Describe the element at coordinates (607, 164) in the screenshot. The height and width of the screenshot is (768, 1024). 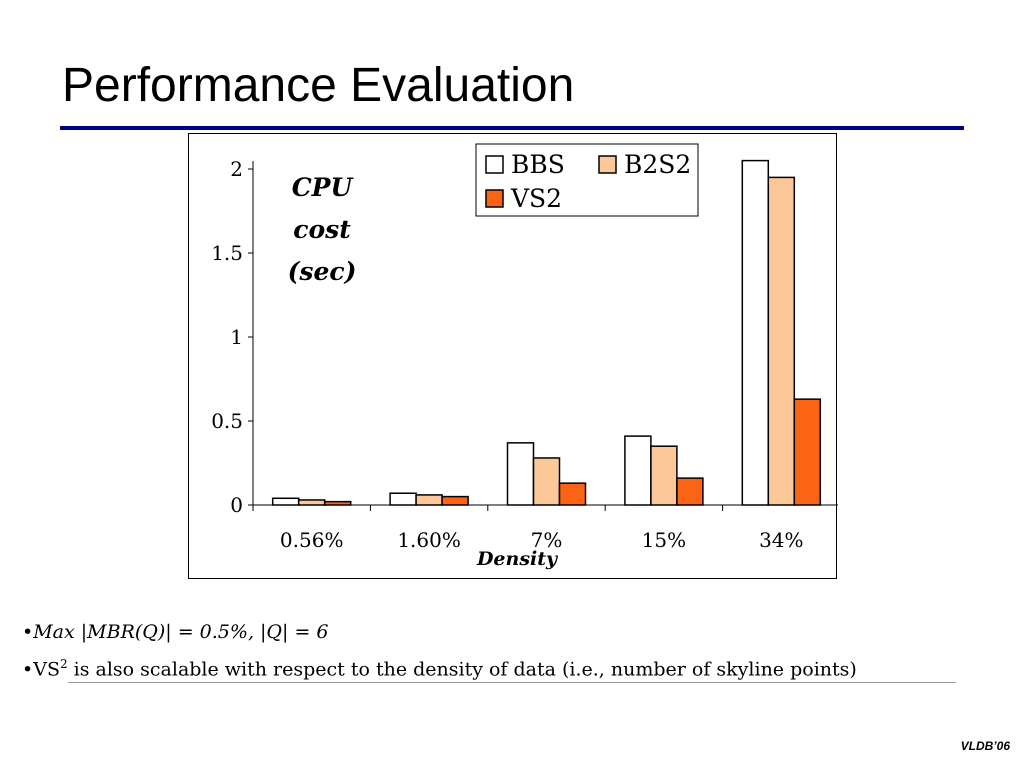
I see `legend-swatch-b2s2` at that location.